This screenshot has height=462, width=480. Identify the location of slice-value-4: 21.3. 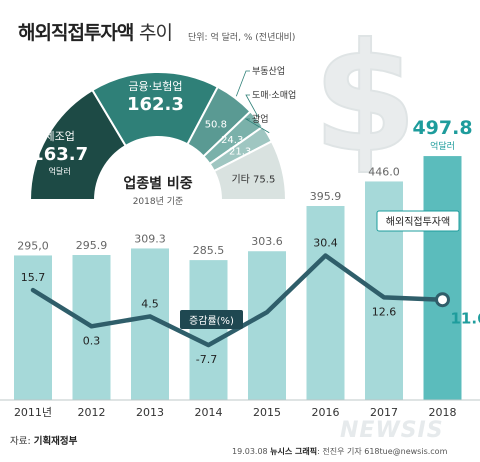
(240, 151).